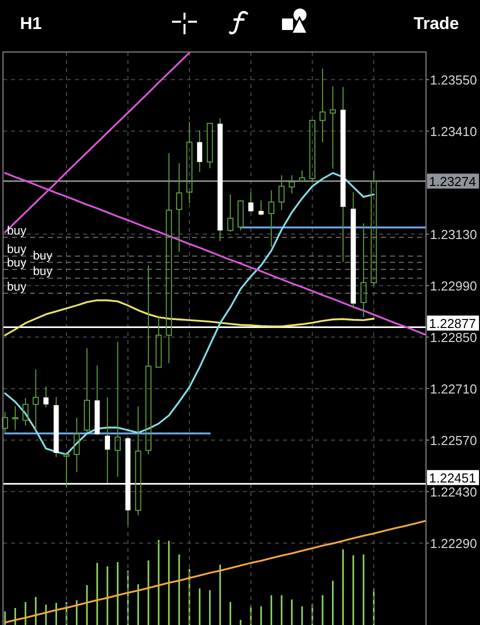 This screenshot has height=625, width=480. What do you see at coordinates (31, 23) in the screenshot?
I see `chart-title: H1` at bounding box center [31, 23].